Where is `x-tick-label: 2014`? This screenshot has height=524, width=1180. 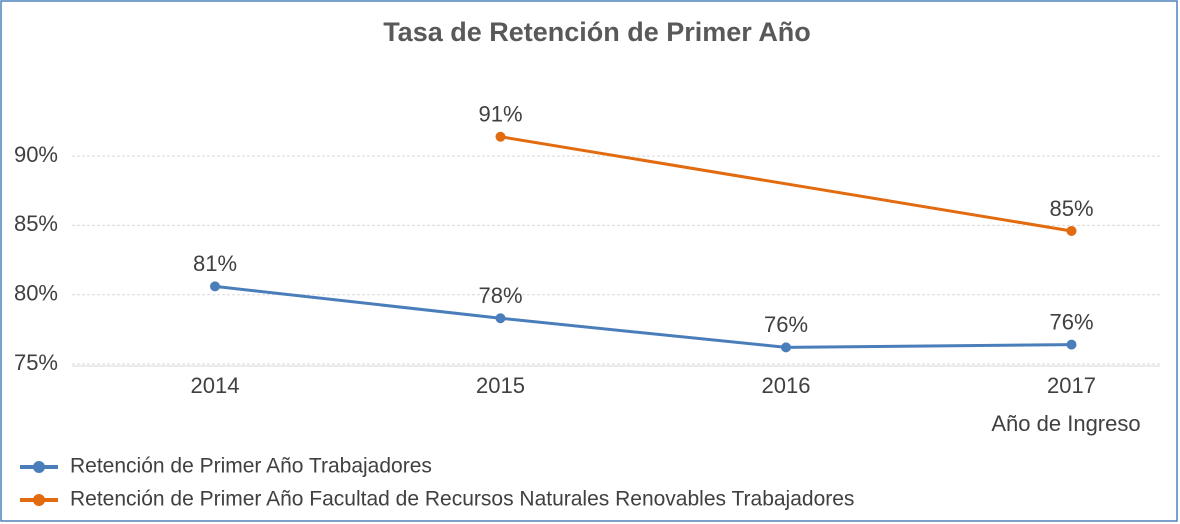 x-tick-label: 2014 is located at coordinates (215, 385).